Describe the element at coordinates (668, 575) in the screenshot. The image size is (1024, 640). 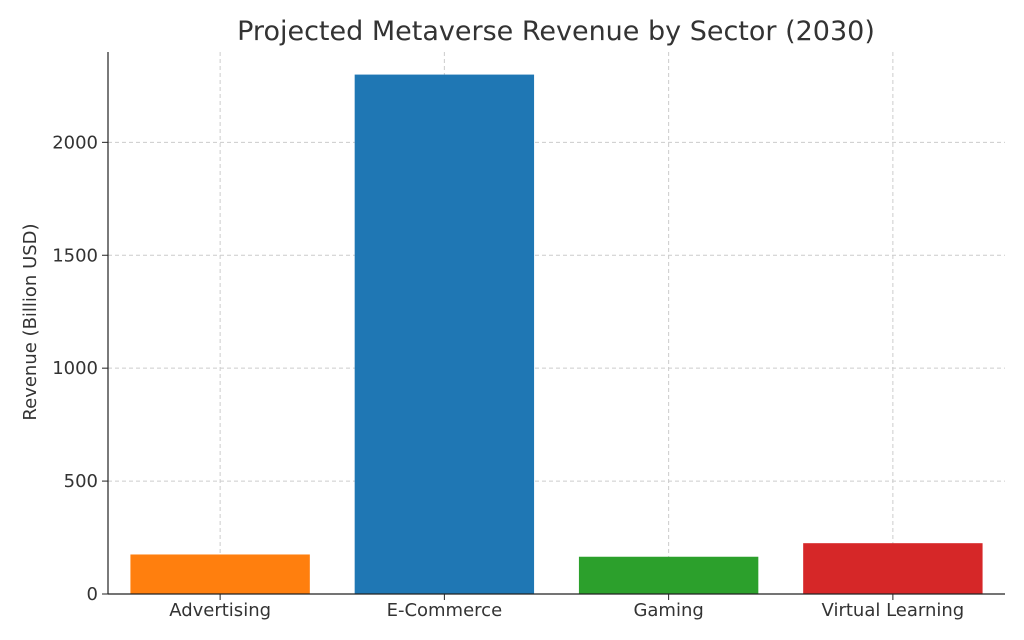
I see `bar-gaming` at that location.